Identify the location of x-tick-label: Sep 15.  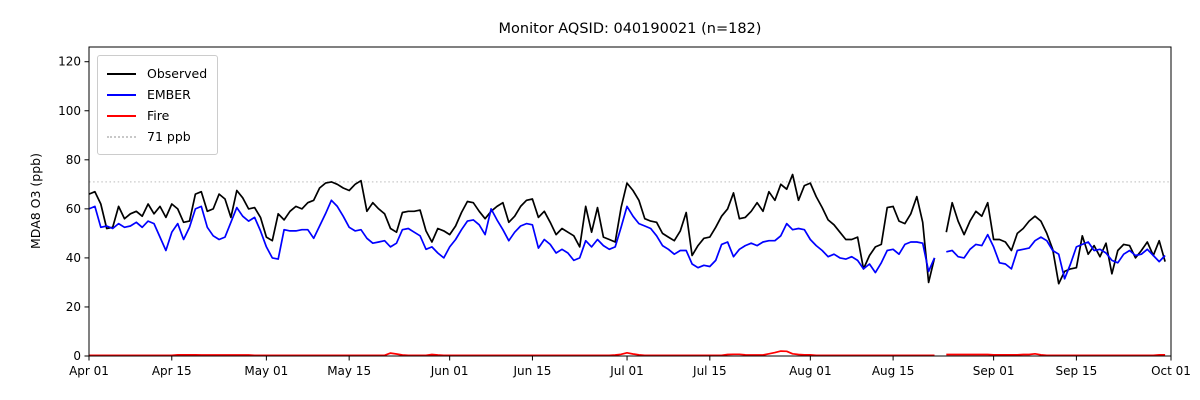
(1077, 371).